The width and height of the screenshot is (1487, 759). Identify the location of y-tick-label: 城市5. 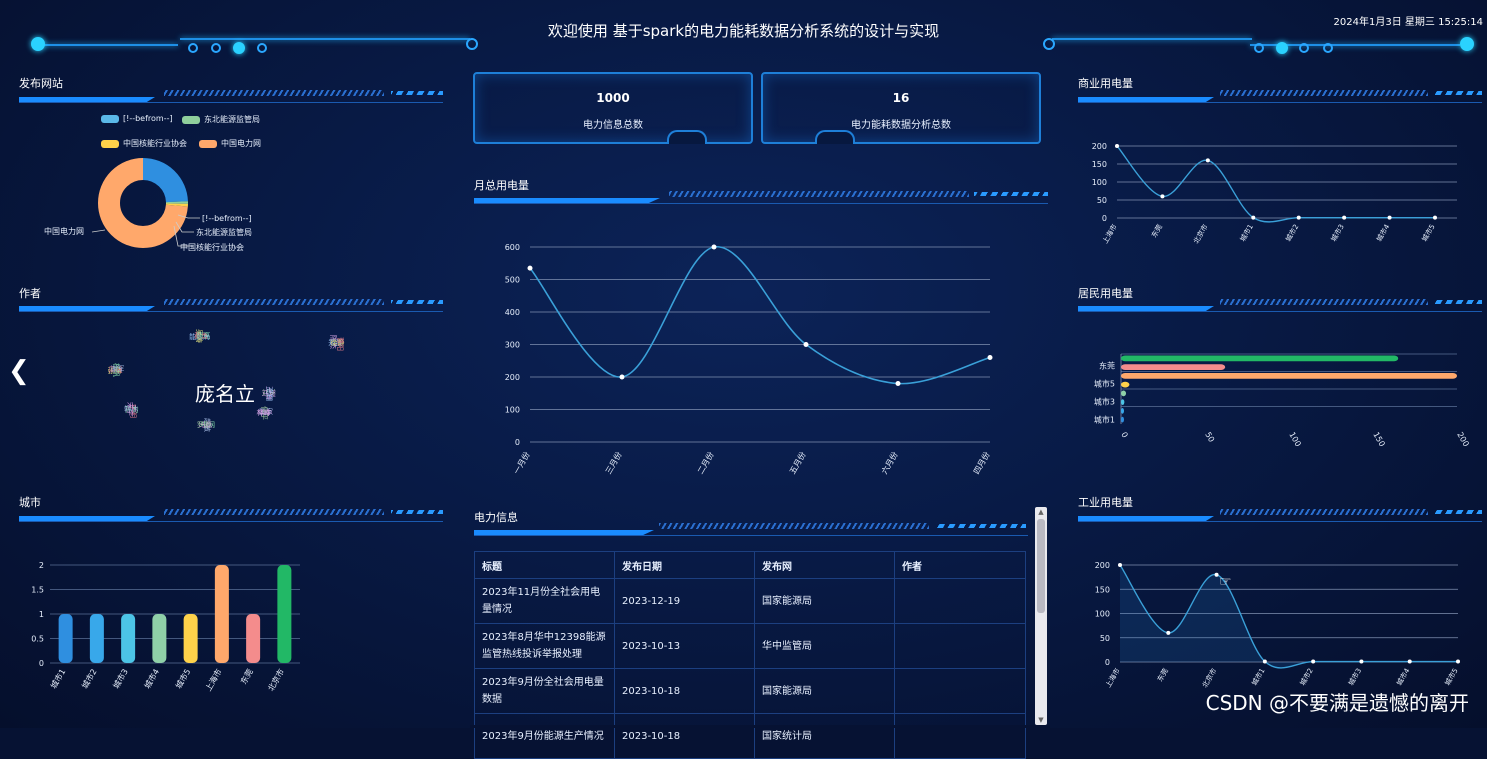
(1104, 383).